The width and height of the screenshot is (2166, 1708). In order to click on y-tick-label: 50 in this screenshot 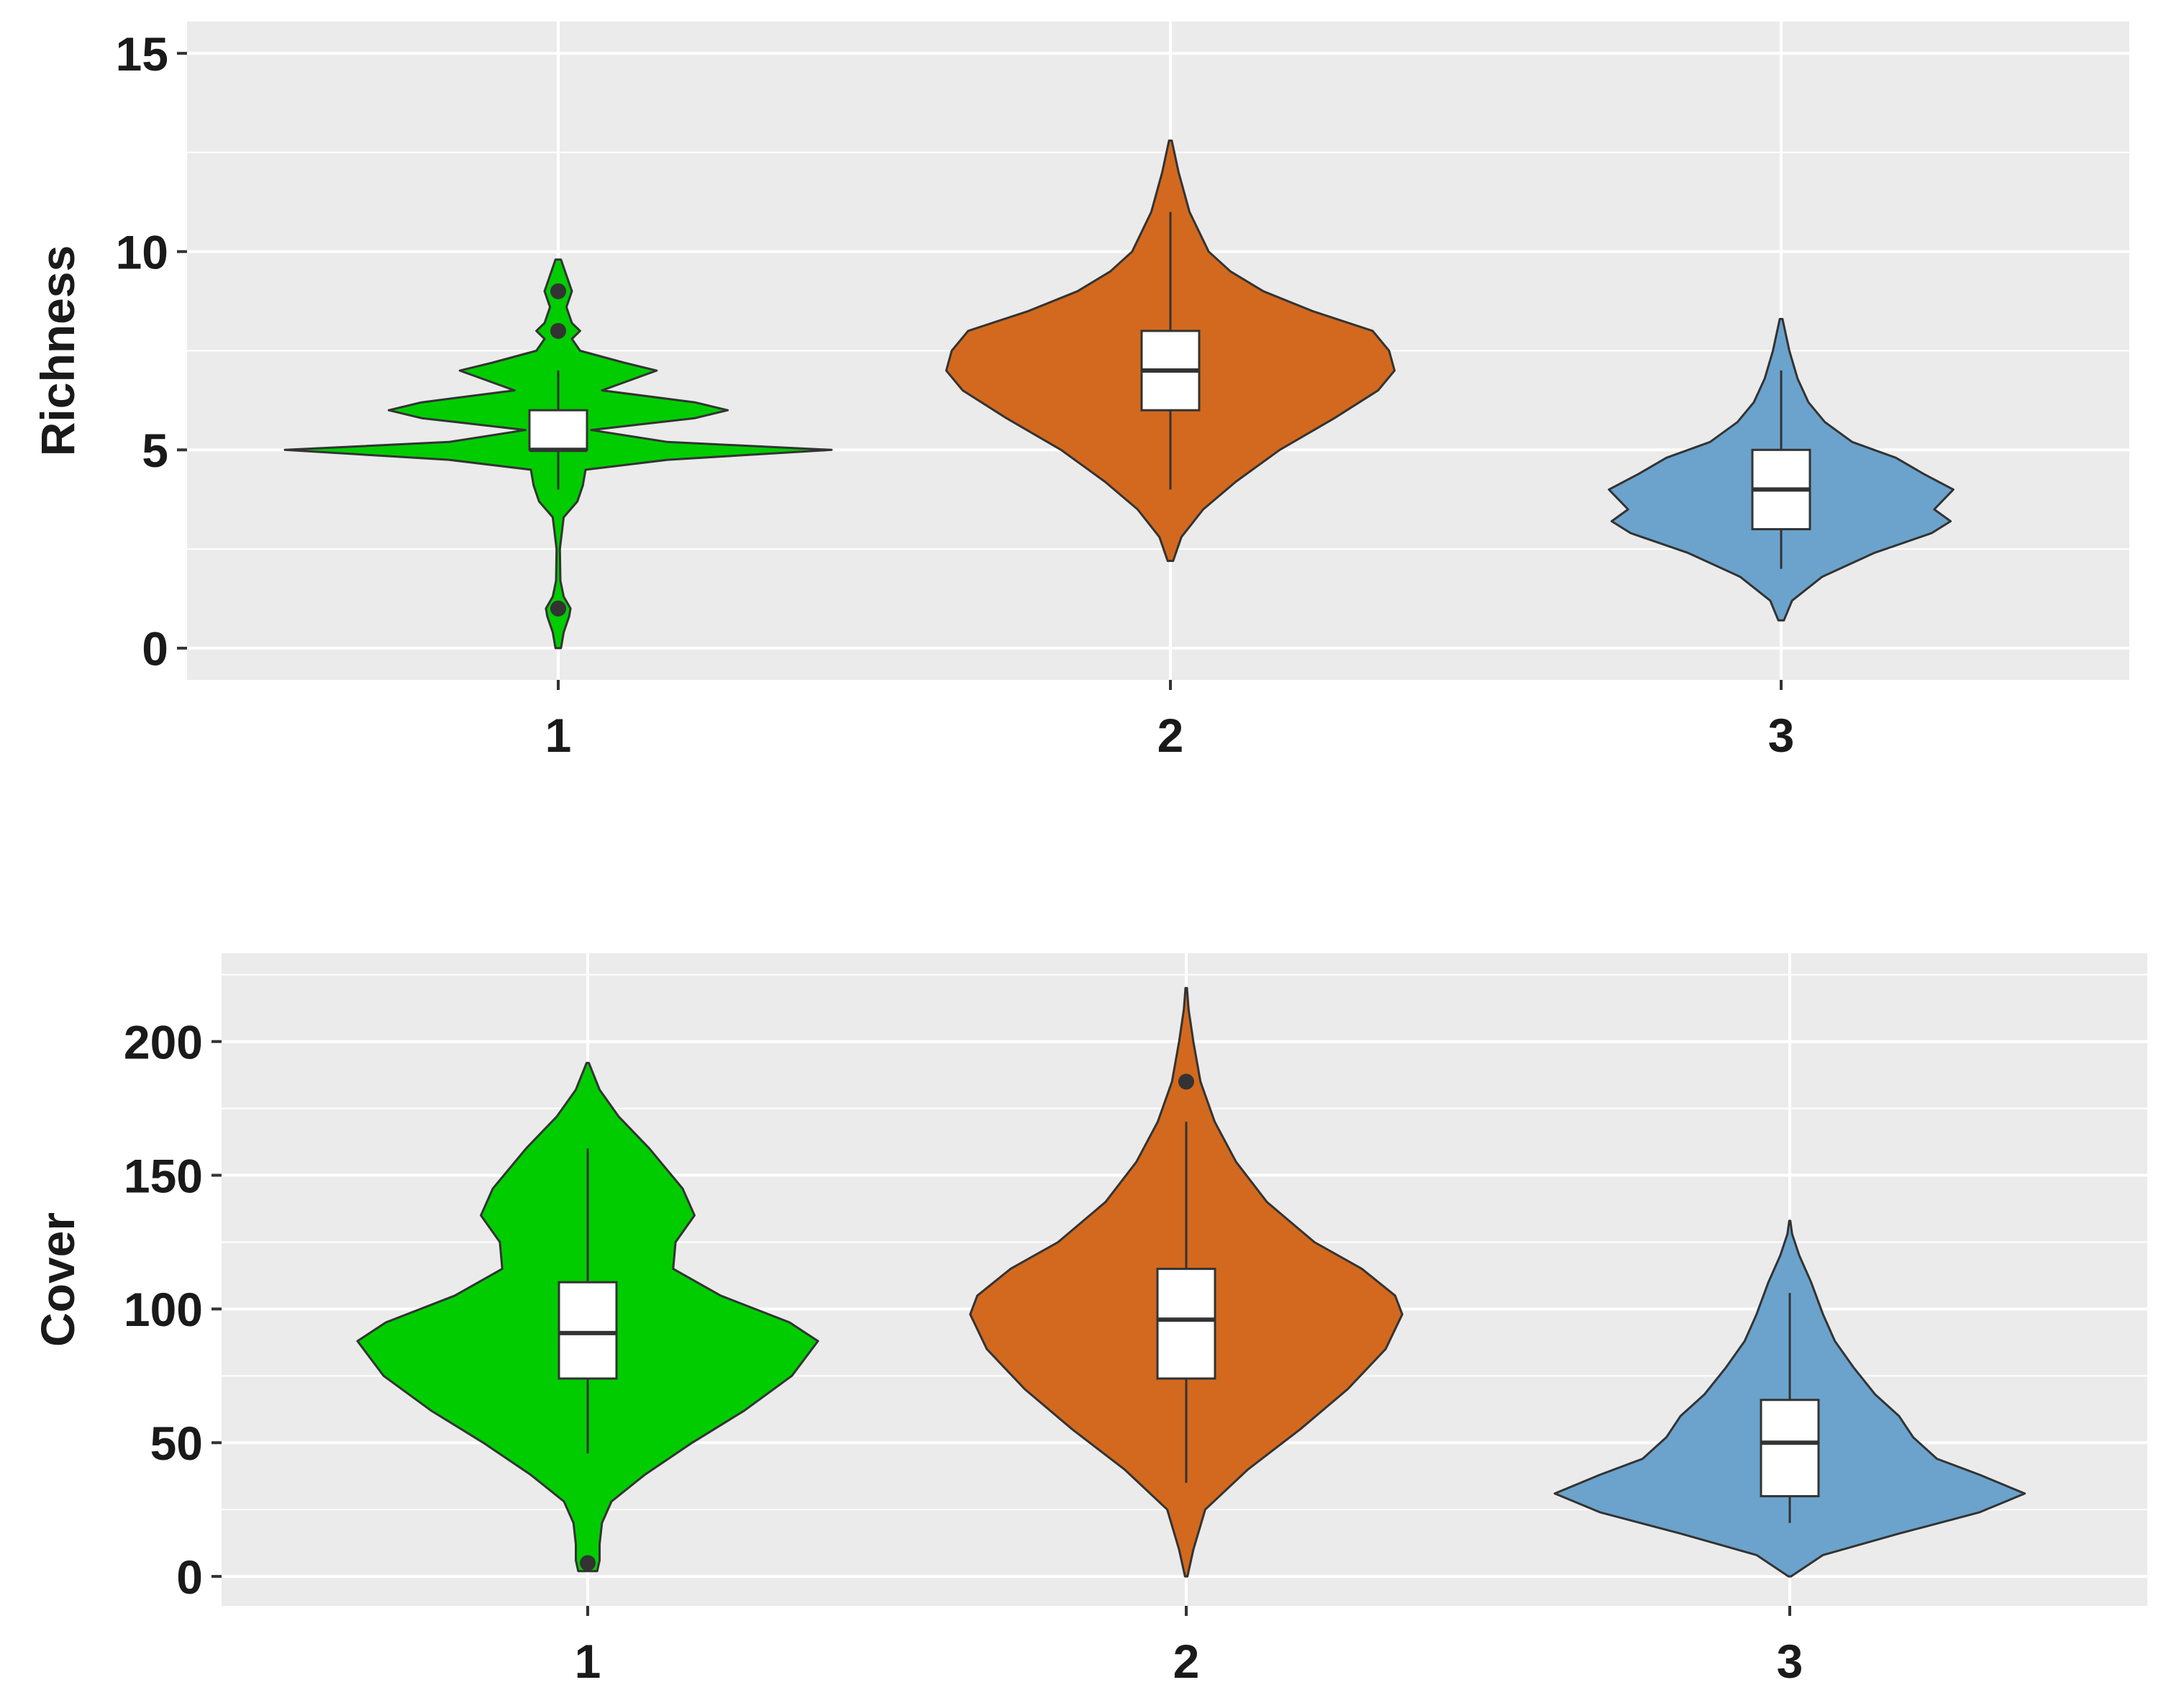, I will do `click(176, 1444)`.